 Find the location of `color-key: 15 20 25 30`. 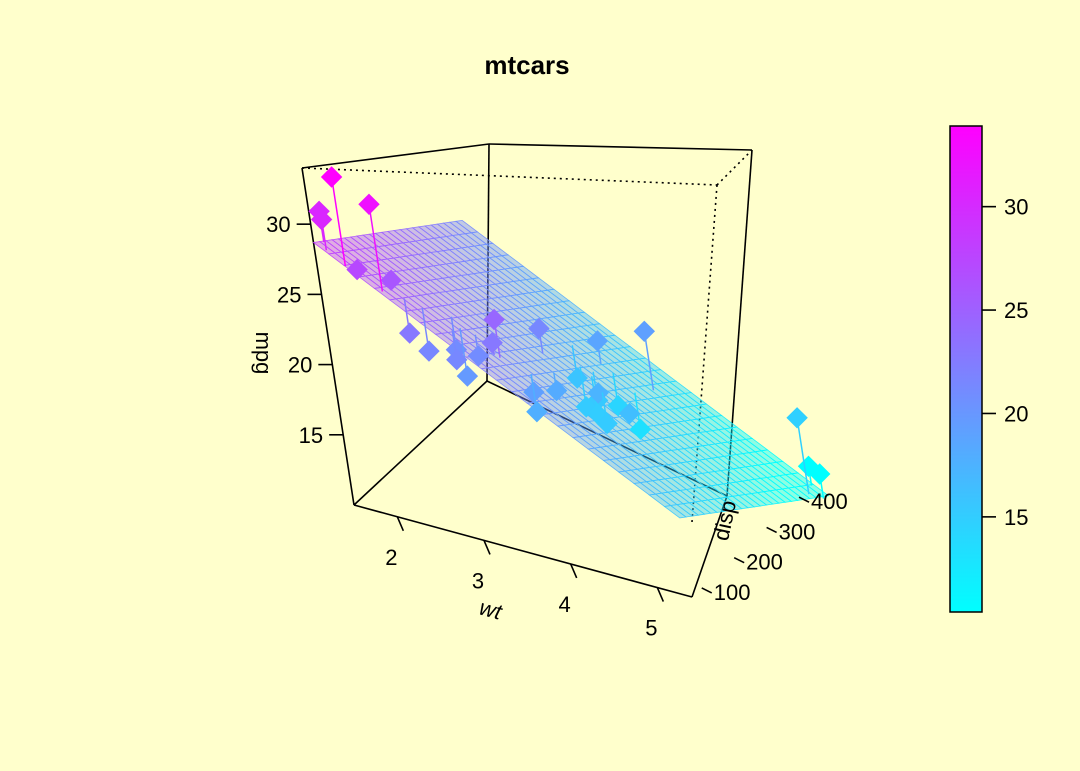

color-key: 15 20 25 30 is located at coordinates (988, 369).